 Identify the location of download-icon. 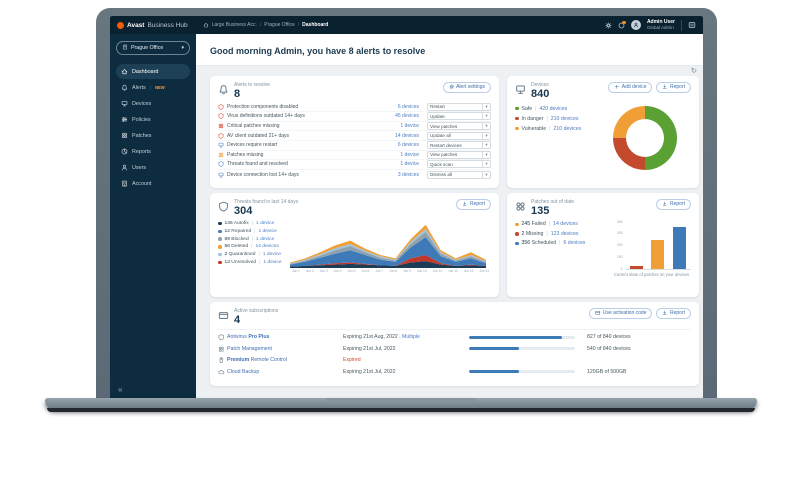
(665, 204).